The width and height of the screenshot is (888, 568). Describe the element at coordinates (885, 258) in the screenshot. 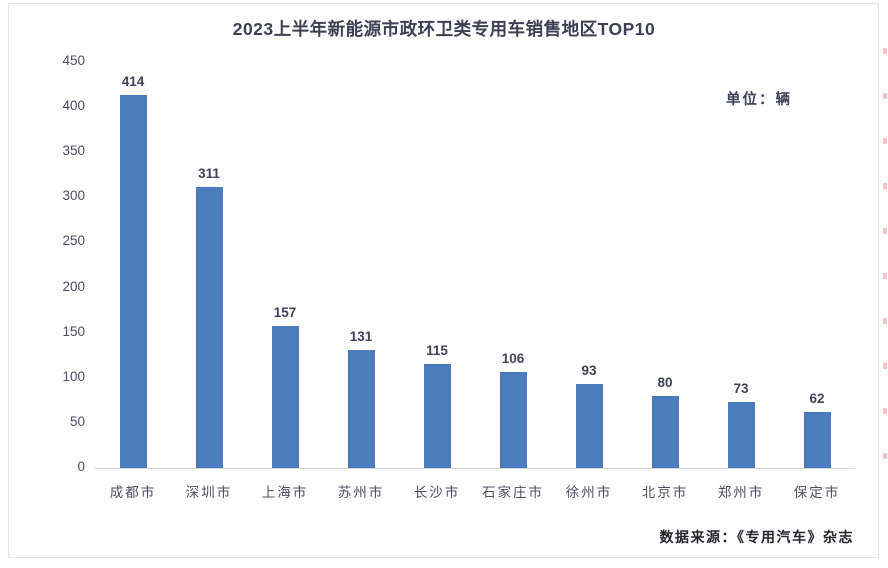

I see `right-edge-dash-marks` at that location.